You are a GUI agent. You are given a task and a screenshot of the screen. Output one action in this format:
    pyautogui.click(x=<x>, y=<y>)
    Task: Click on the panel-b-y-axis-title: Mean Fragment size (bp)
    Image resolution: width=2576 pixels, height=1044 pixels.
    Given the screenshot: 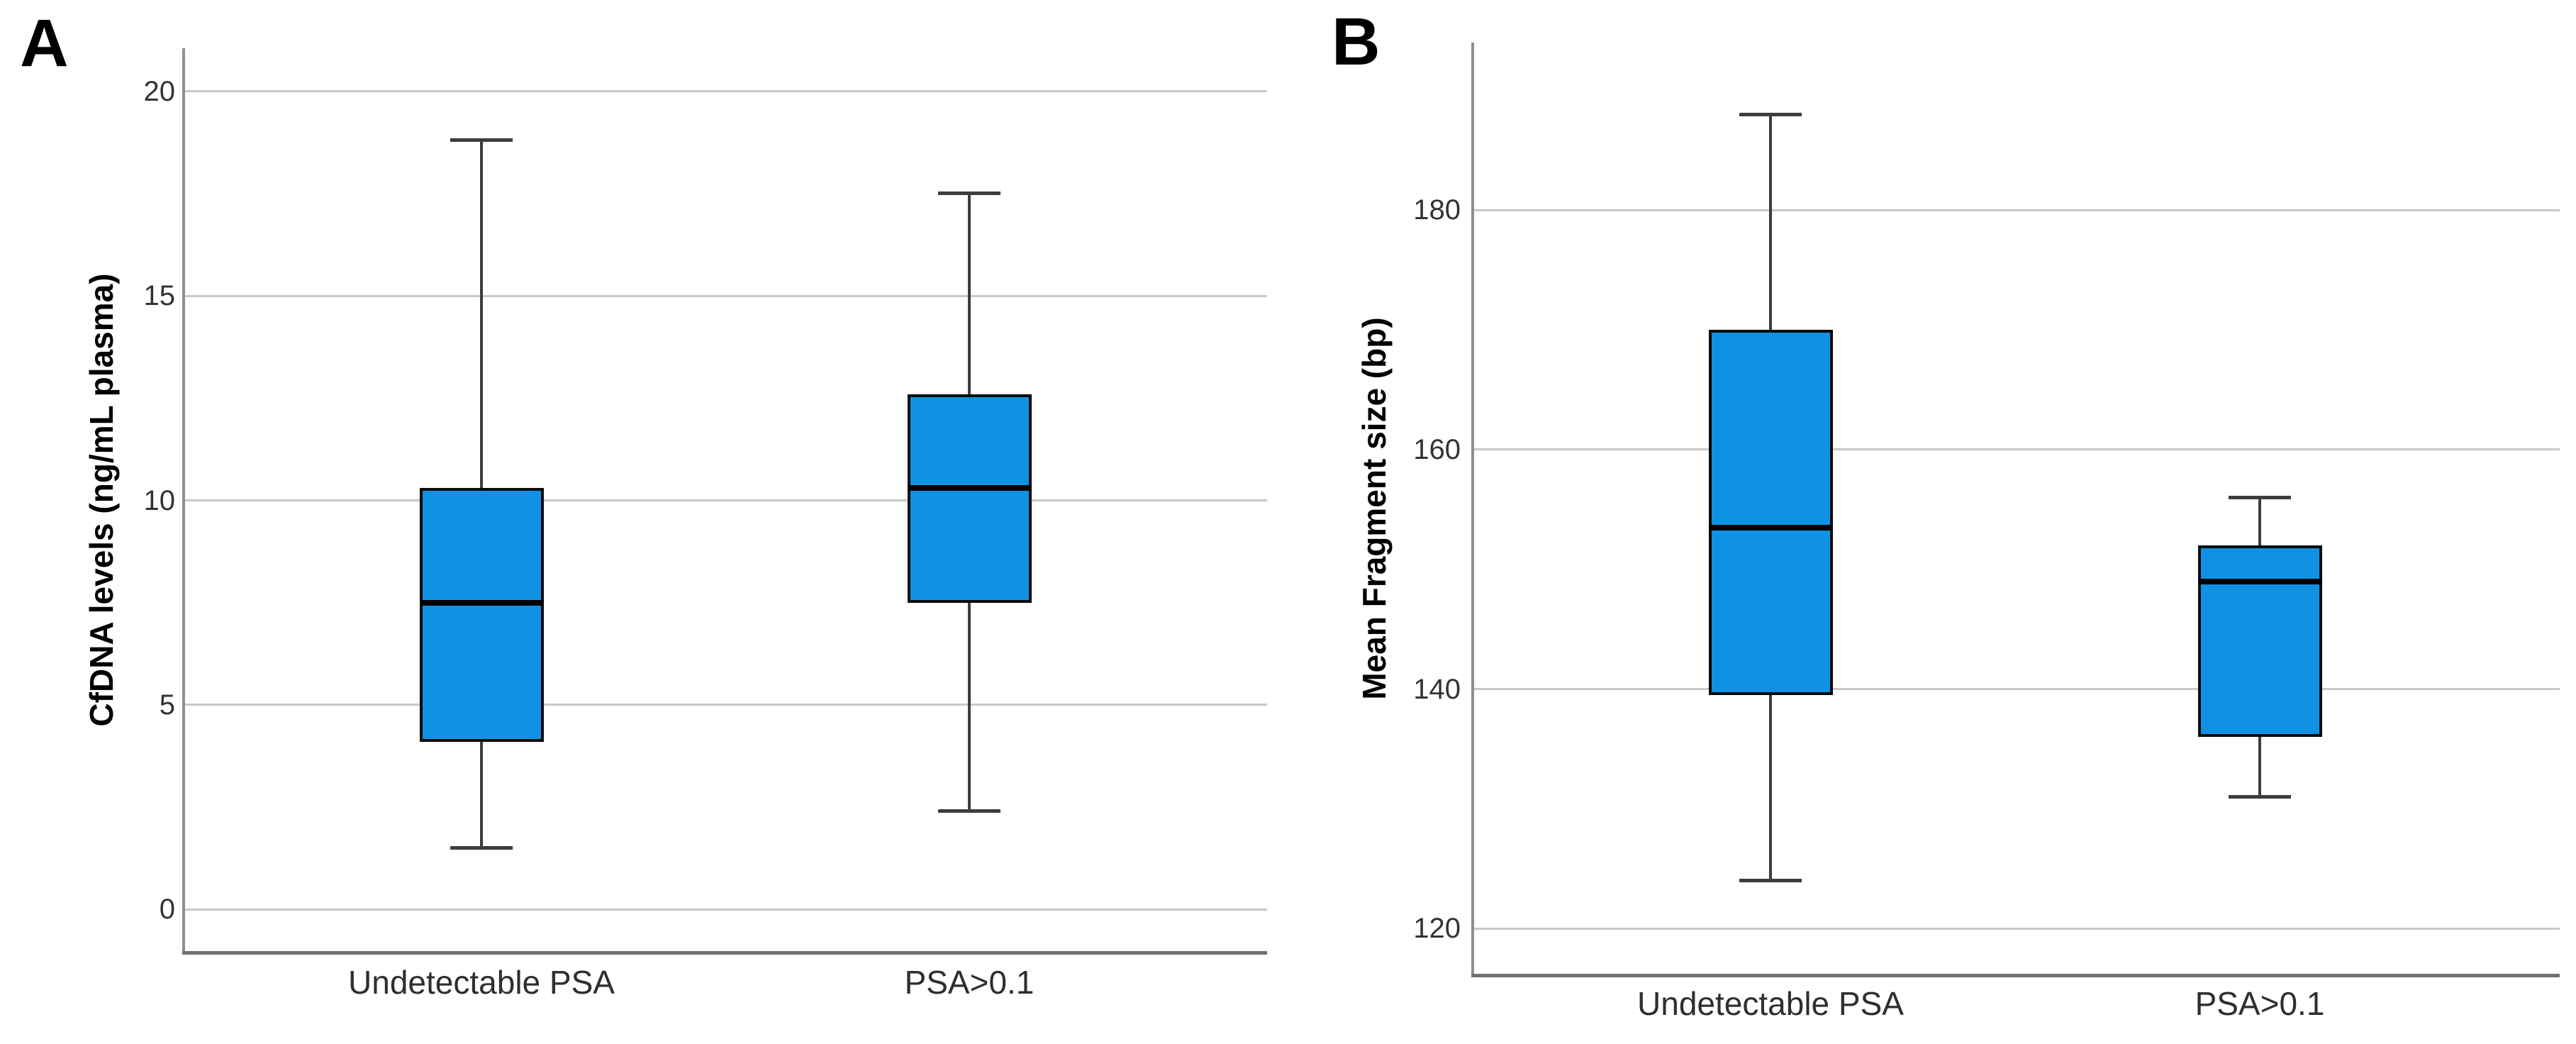 What is the action you would take?
    pyautogui.click(x=1374, y=508)
    